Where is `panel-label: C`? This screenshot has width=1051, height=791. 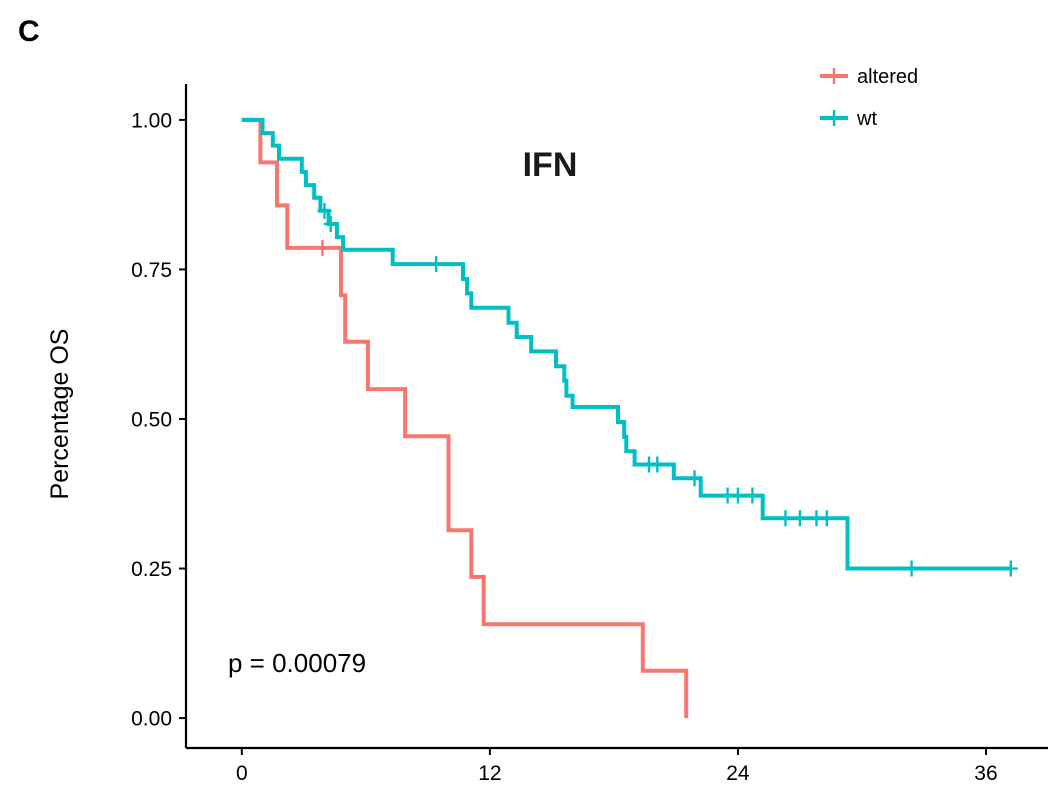
panel-label: C is located at coordinates (29, 31).